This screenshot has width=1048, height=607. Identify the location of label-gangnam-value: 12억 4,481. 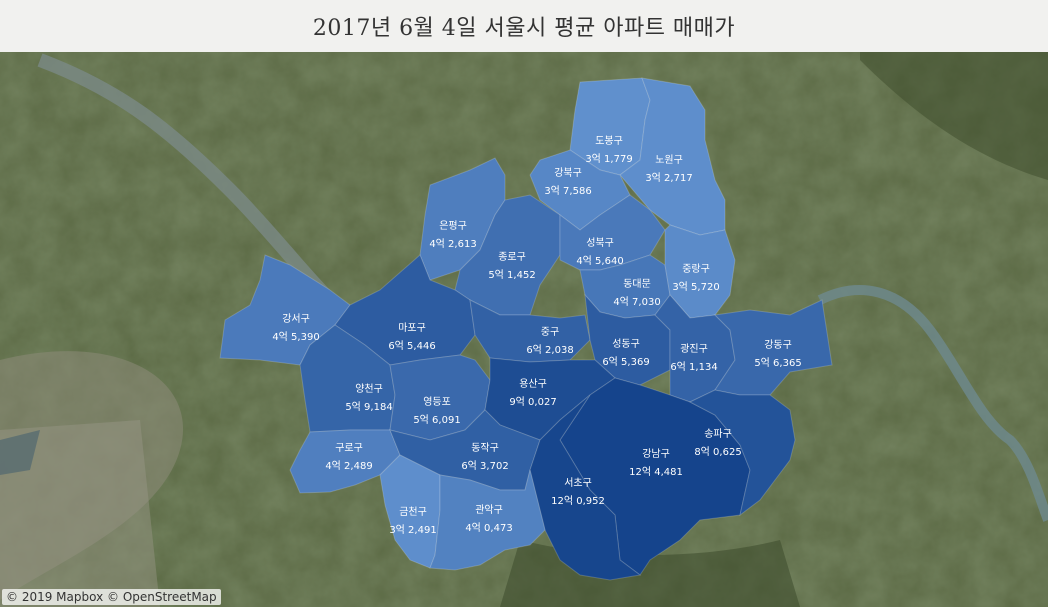
(656, 472).